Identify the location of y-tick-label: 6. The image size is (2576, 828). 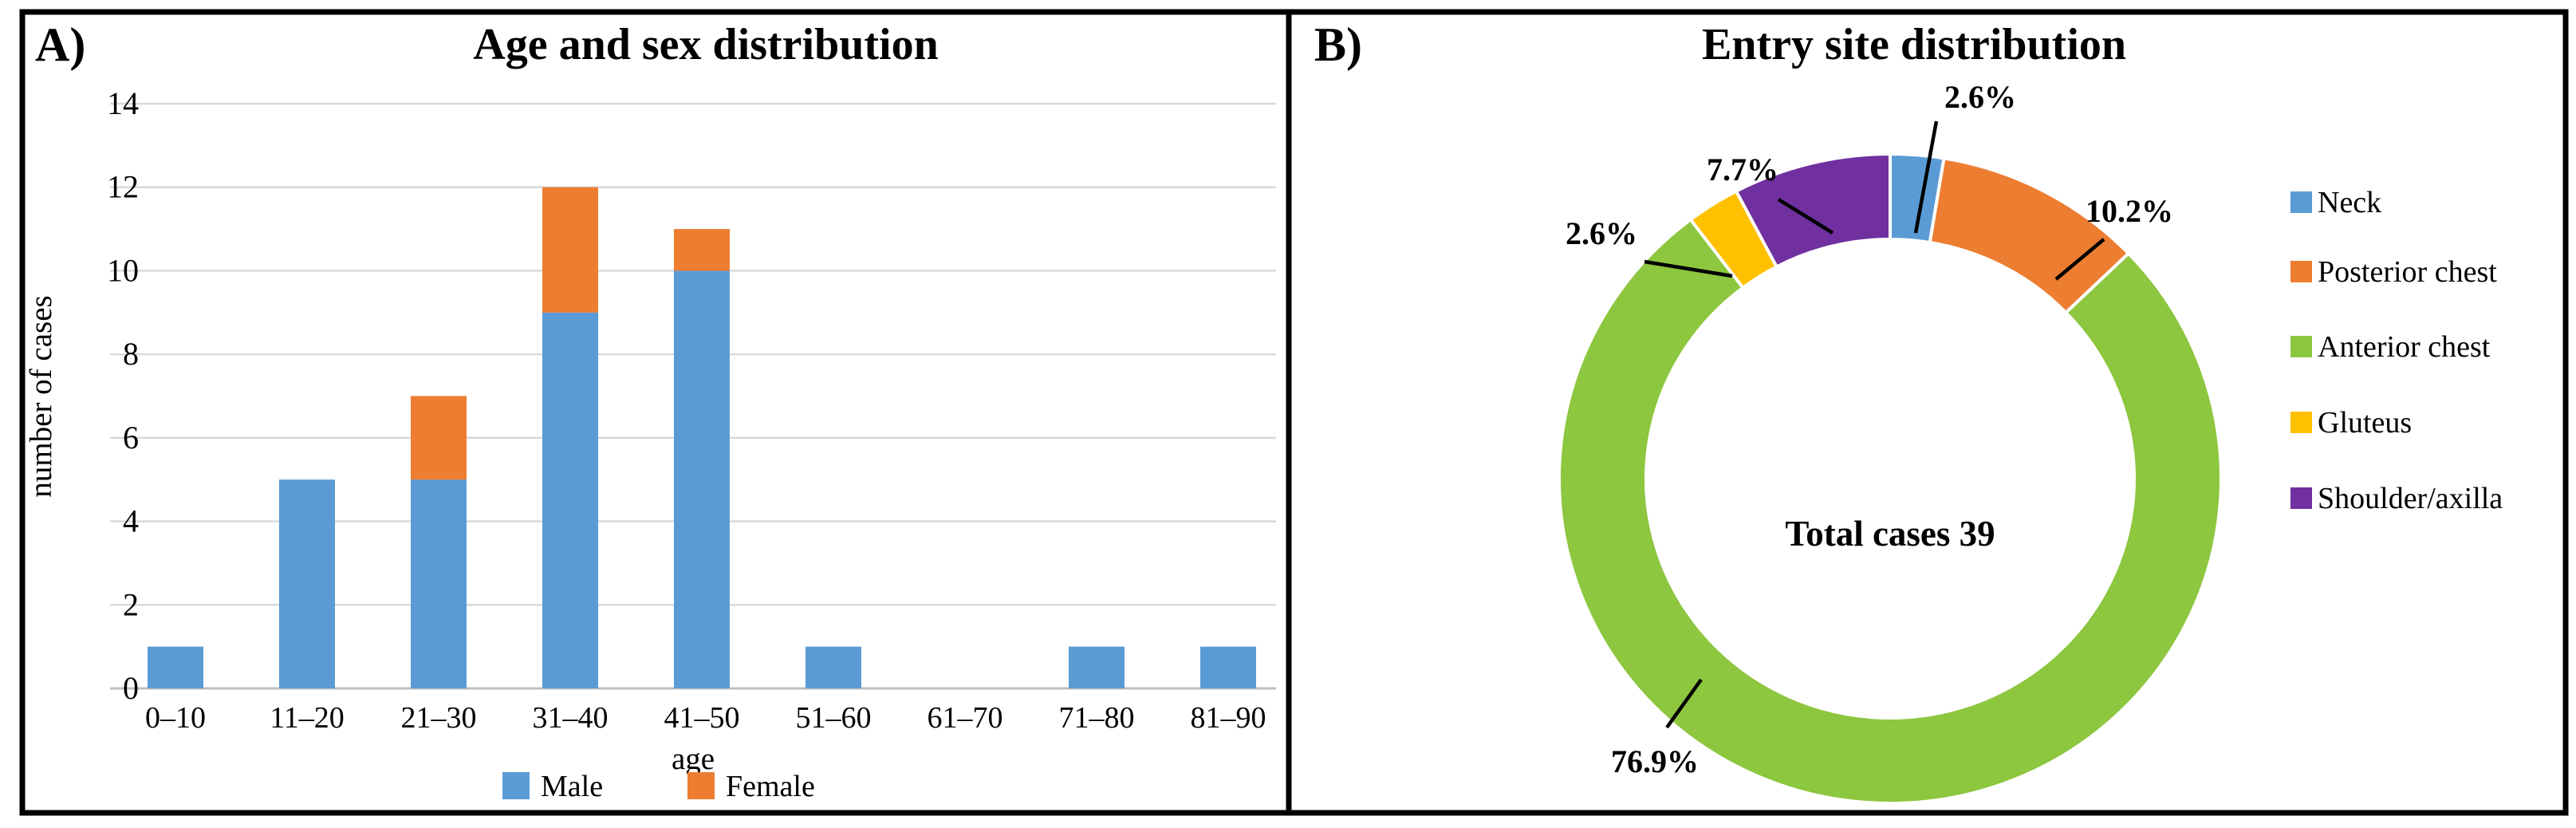
(131, 438).